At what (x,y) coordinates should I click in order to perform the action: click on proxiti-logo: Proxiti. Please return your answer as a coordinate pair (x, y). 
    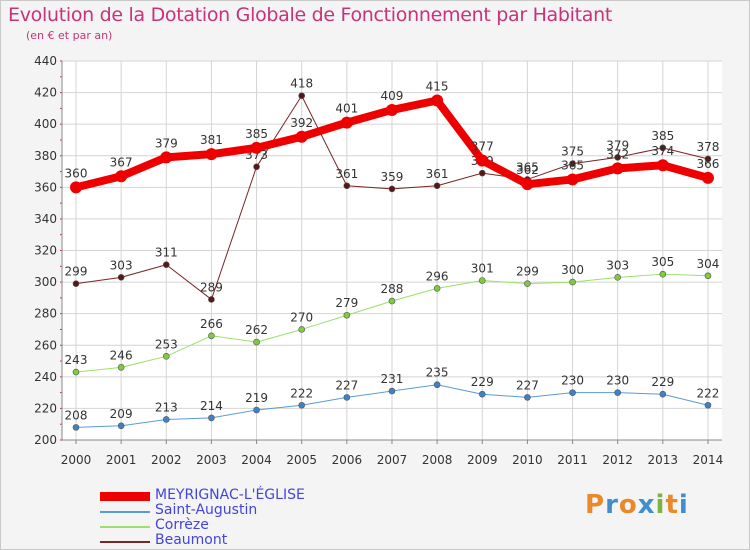
    Looking at the image, I should click on (637, 505).